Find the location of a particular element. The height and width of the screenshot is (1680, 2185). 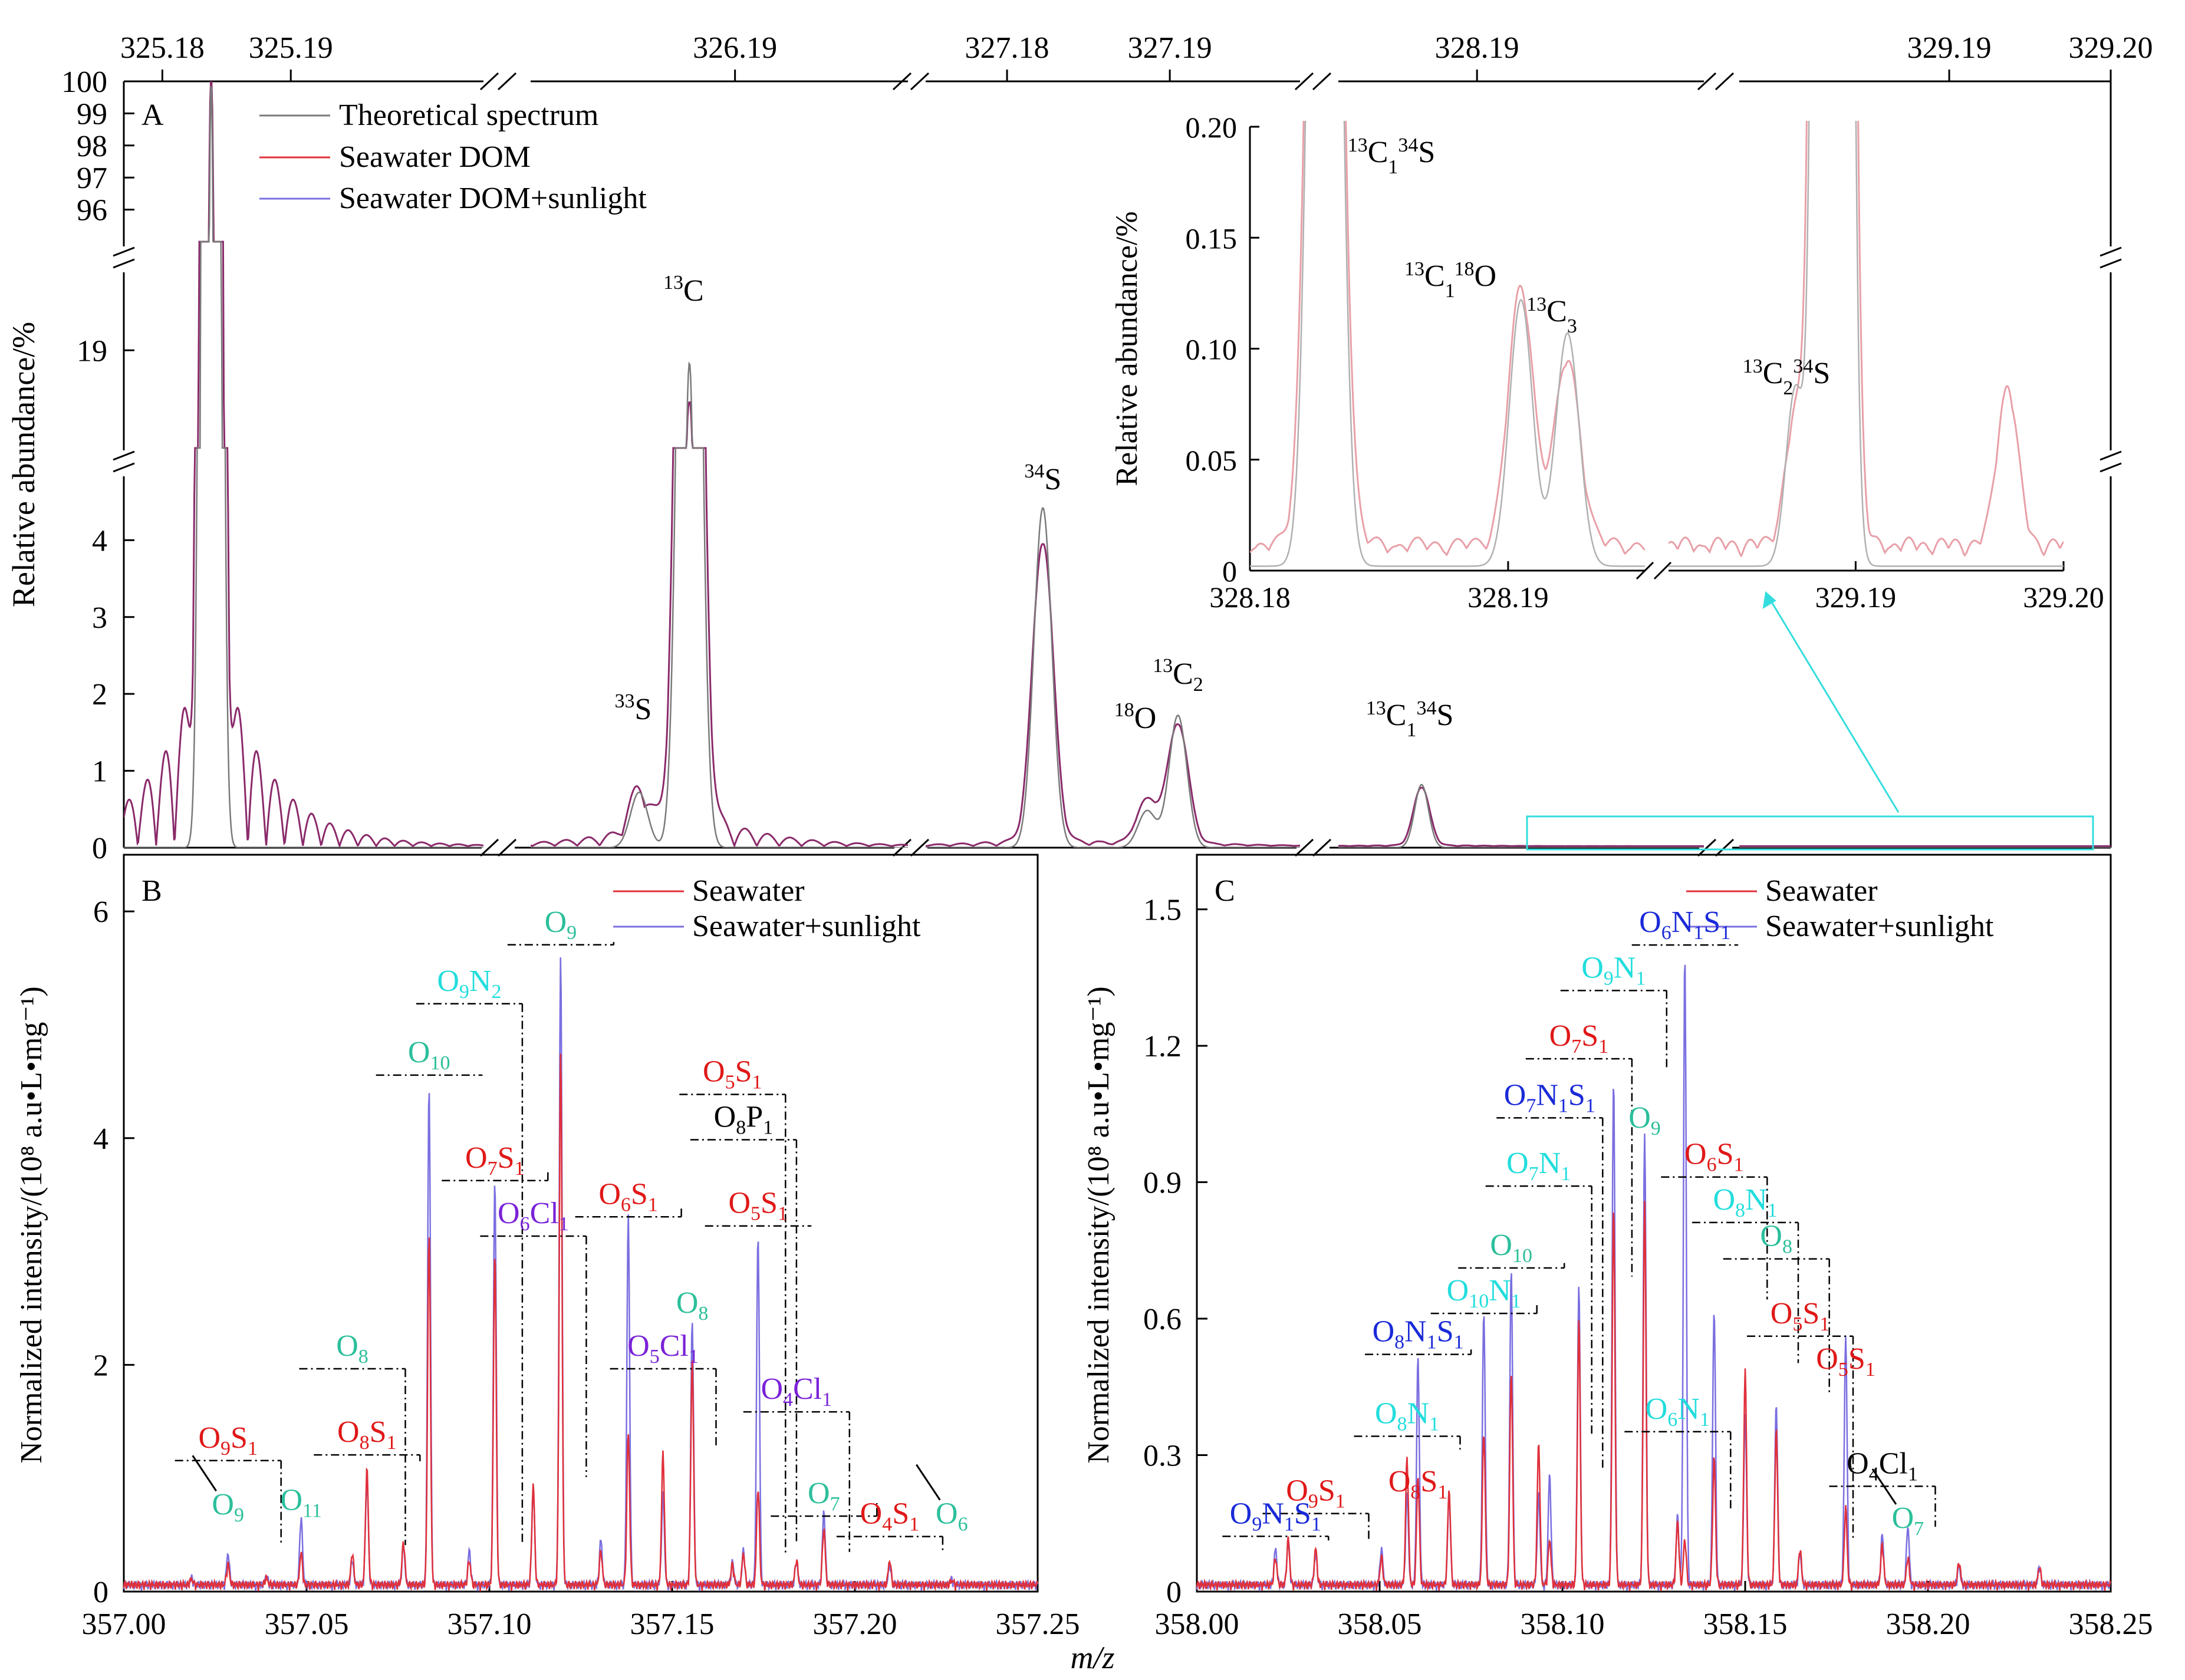

inset-x-tick-label: 328.18 is located at coordinates (1250, 597).